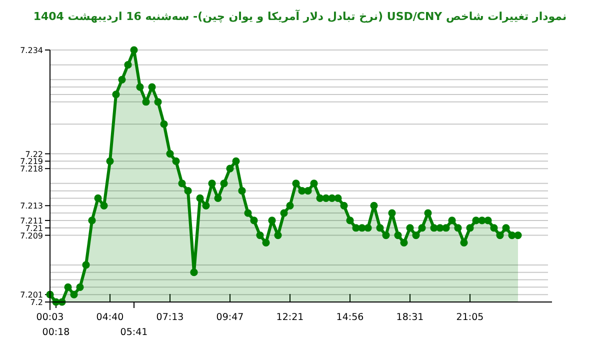 Image resolution: width=600 pixels, height=352 pixels. I want to click on title: نمودار تغییرات شاخص USD/CNY (نرخ تبادل دلار آمریکا و یوان چین)- سه‌شنبه 16 اردیبهشت 1404, so click(300, 16).